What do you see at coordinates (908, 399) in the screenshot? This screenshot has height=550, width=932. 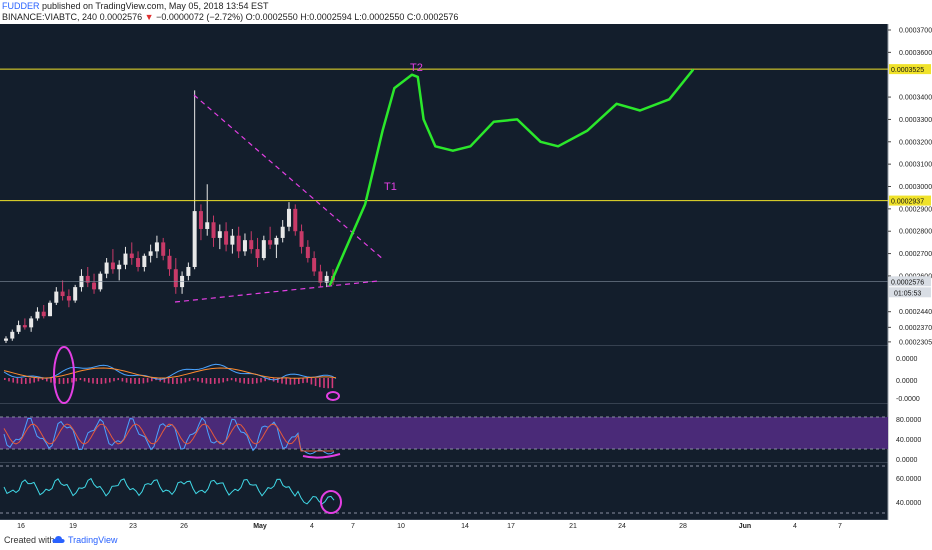 I see `macd-tick-label: -0.0000` at bounding box center [908, 399].